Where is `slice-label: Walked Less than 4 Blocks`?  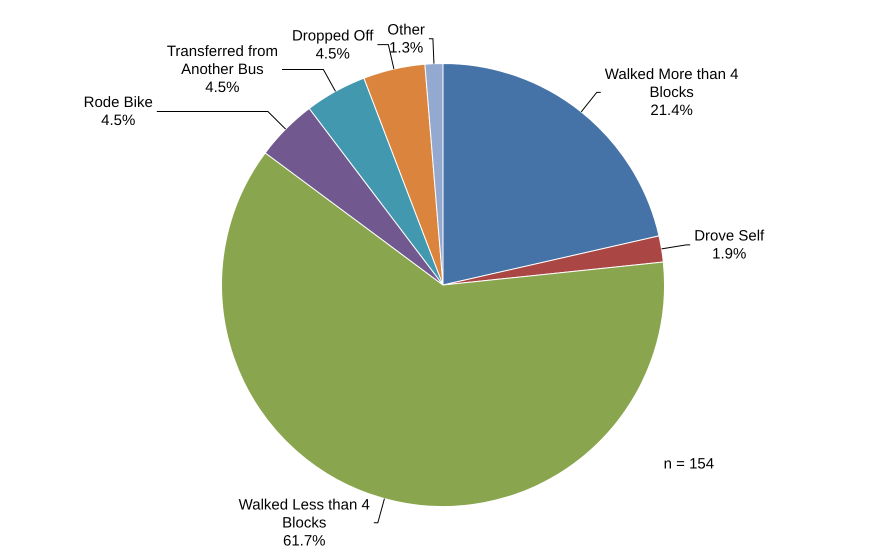 slice-label: Walked Less than 4 Blocks is located at coordinates (304, 514).